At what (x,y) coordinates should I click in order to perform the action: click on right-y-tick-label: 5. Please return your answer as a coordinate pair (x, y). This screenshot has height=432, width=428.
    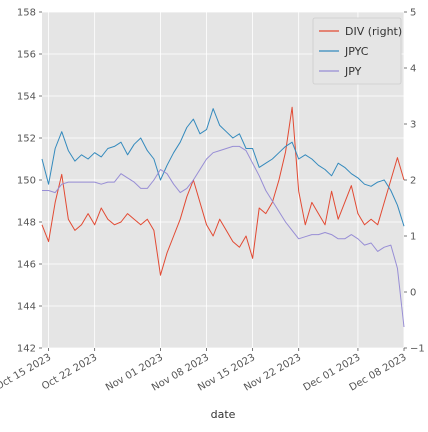
    Looking at the image, I should click on (413, 13).